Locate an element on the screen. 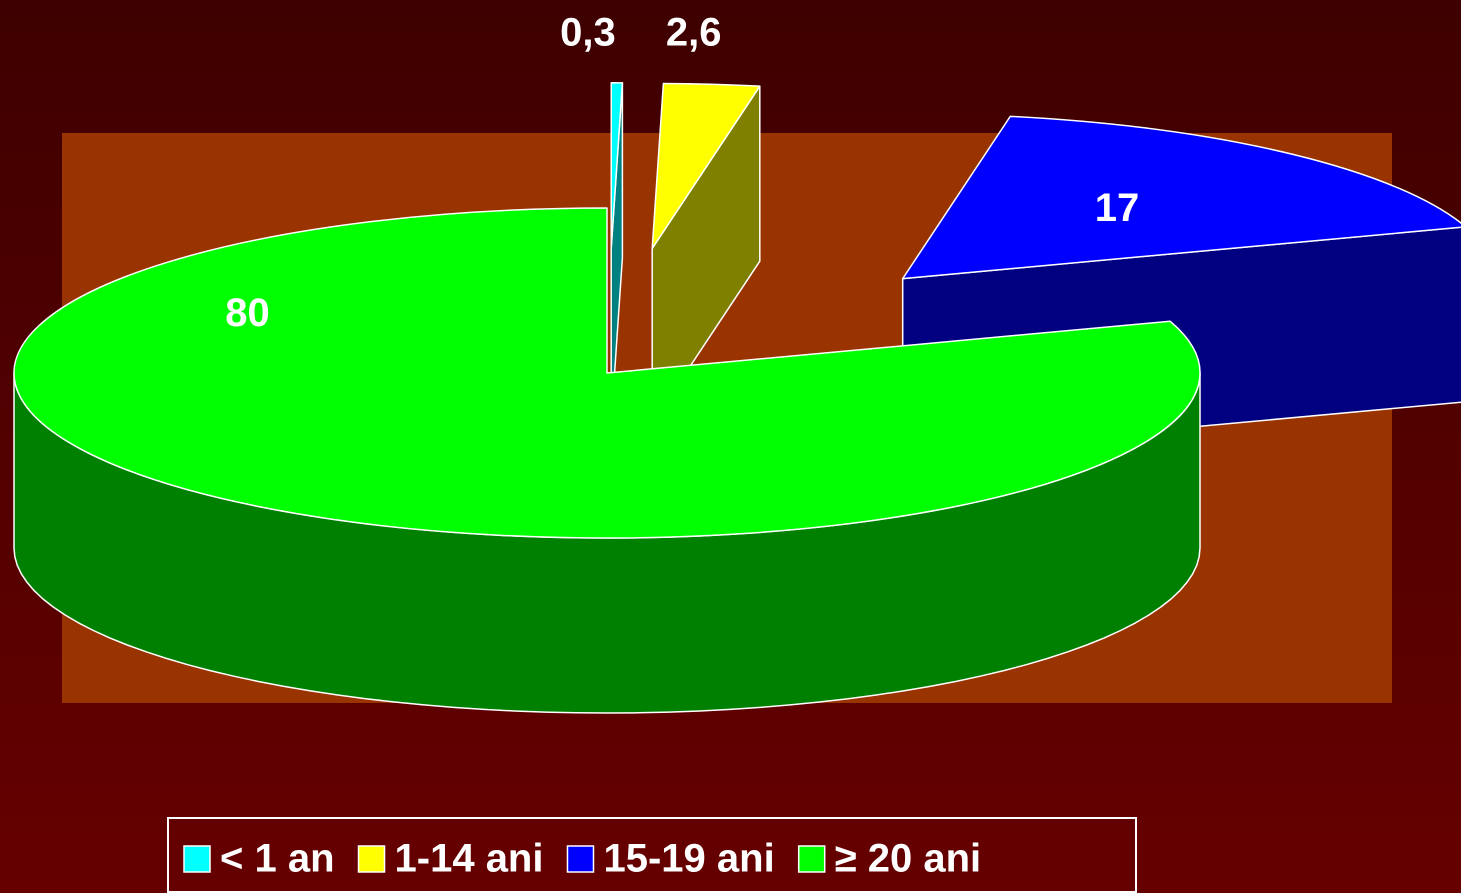  legend-label: 15-19 ani is located at coordinates (688, 859).